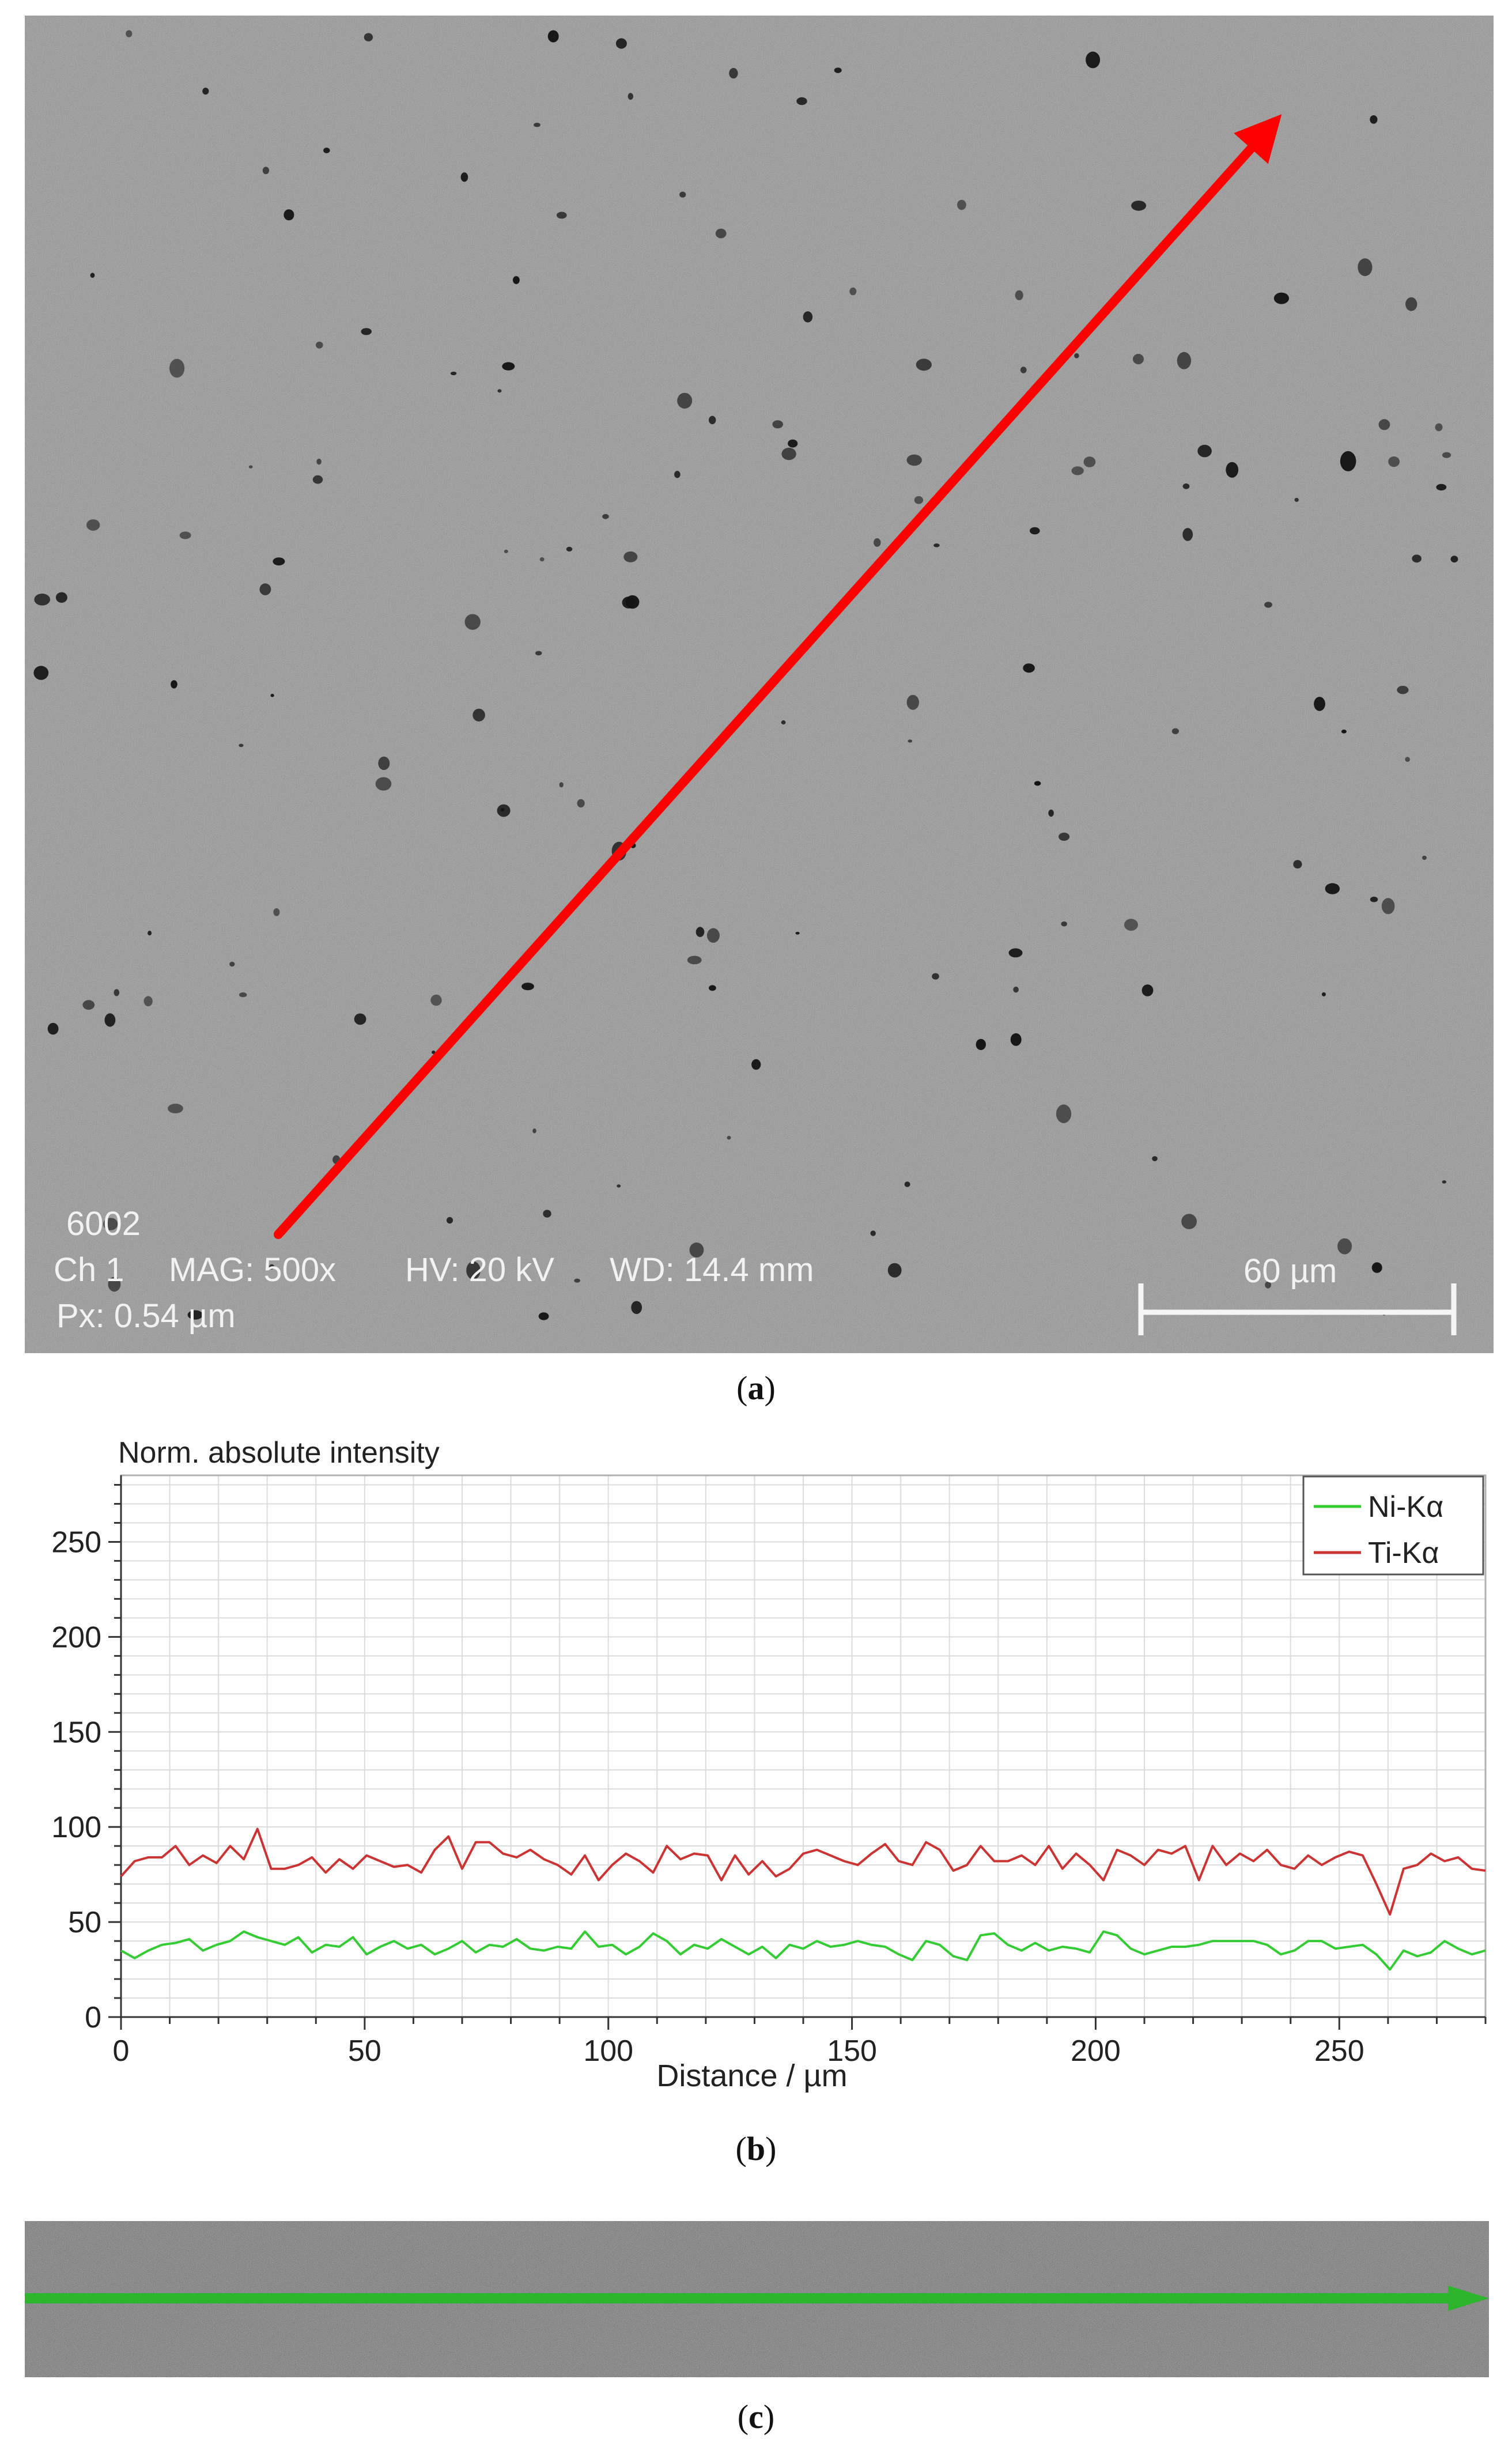  I want to click on x-tick-label: 250, so click(1339, 2051).